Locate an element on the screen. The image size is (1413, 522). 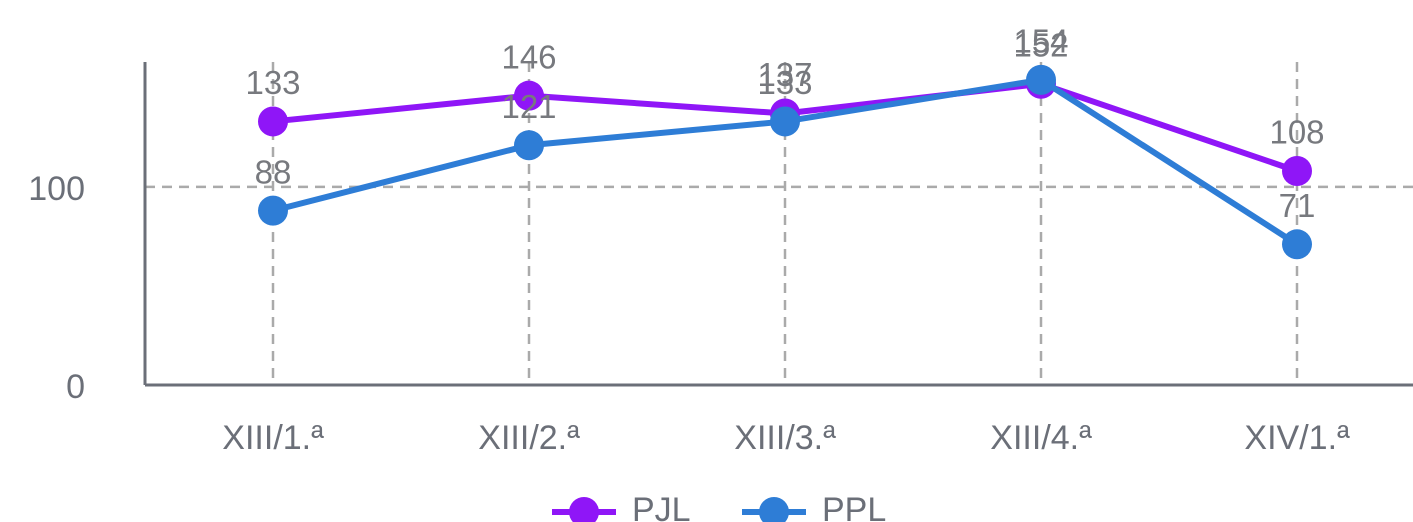
data-label: 154 is located at coordinates (1040, 41).